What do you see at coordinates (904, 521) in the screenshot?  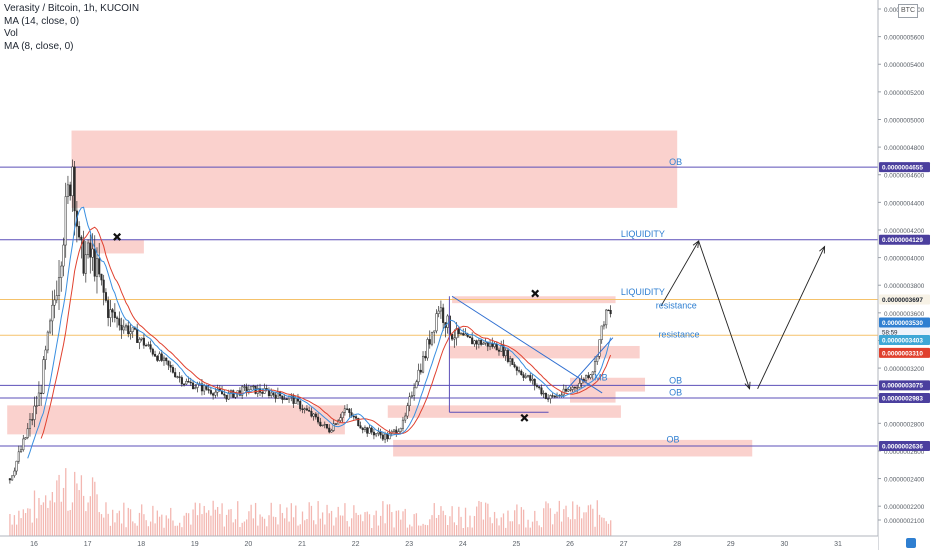 I see `y-tick-label: 0.0000002100` at bounding box center [904, 521].